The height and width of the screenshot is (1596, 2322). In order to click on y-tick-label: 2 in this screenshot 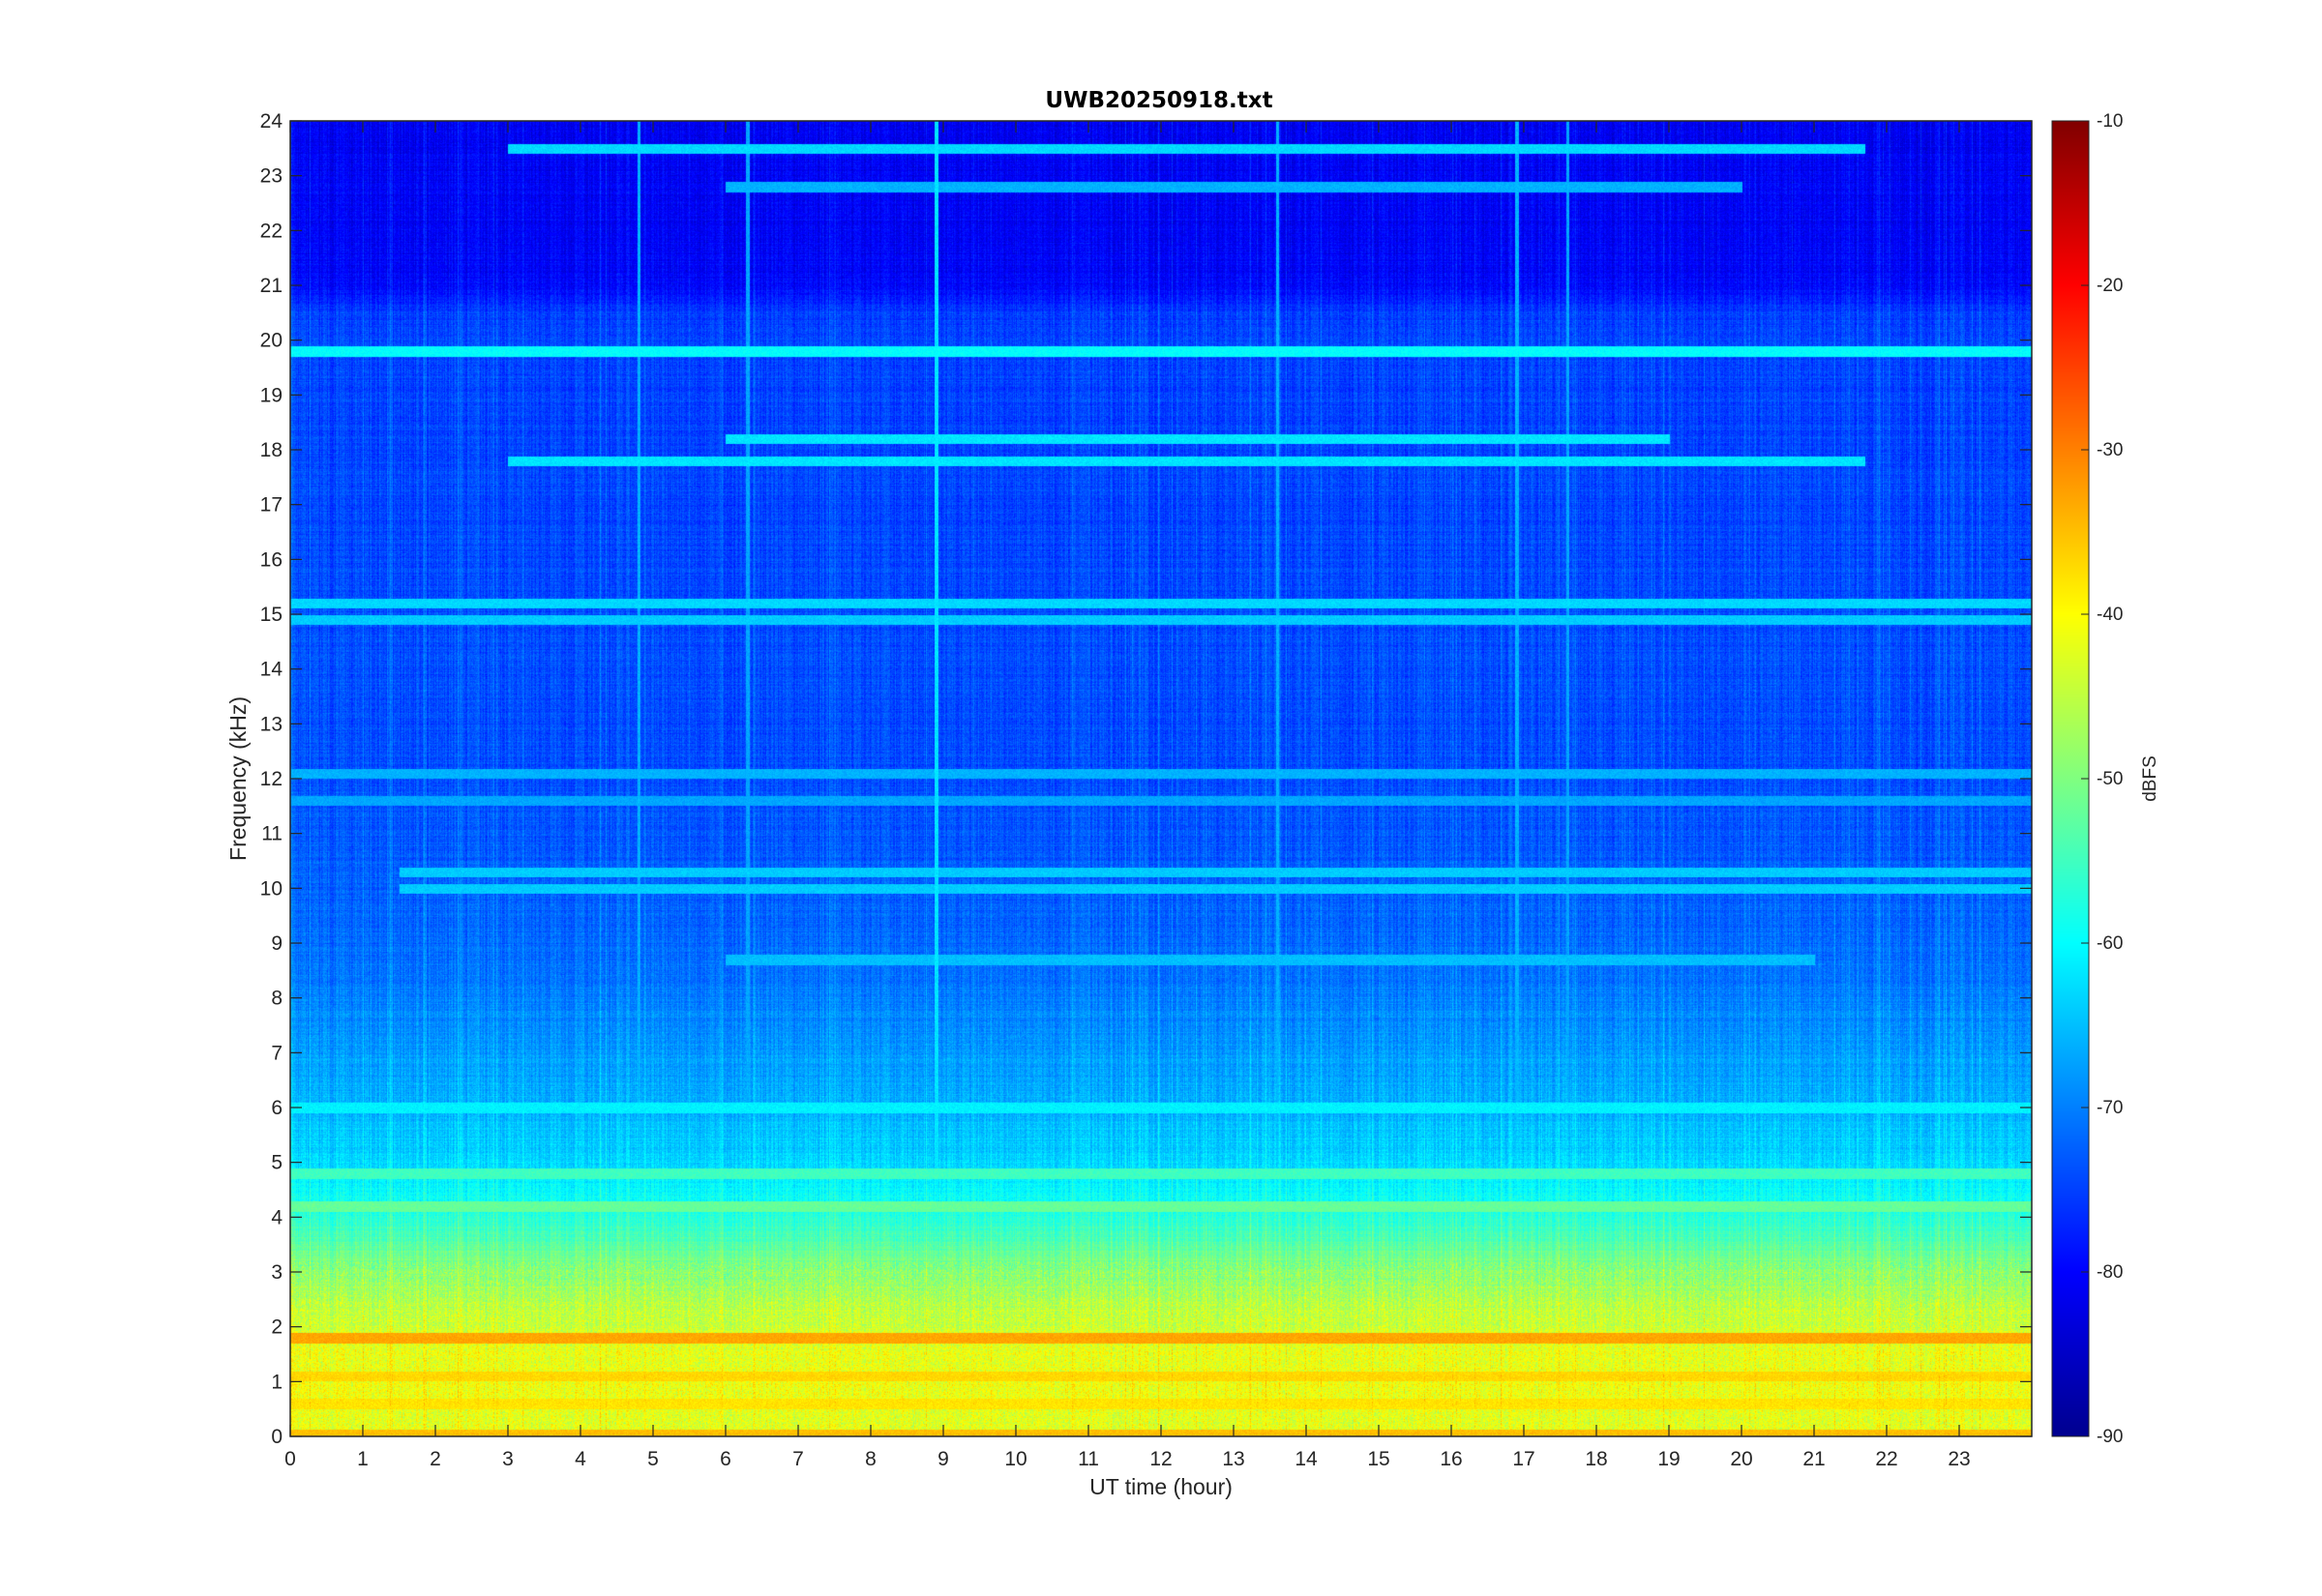, I will do `click(277, 1327)`.